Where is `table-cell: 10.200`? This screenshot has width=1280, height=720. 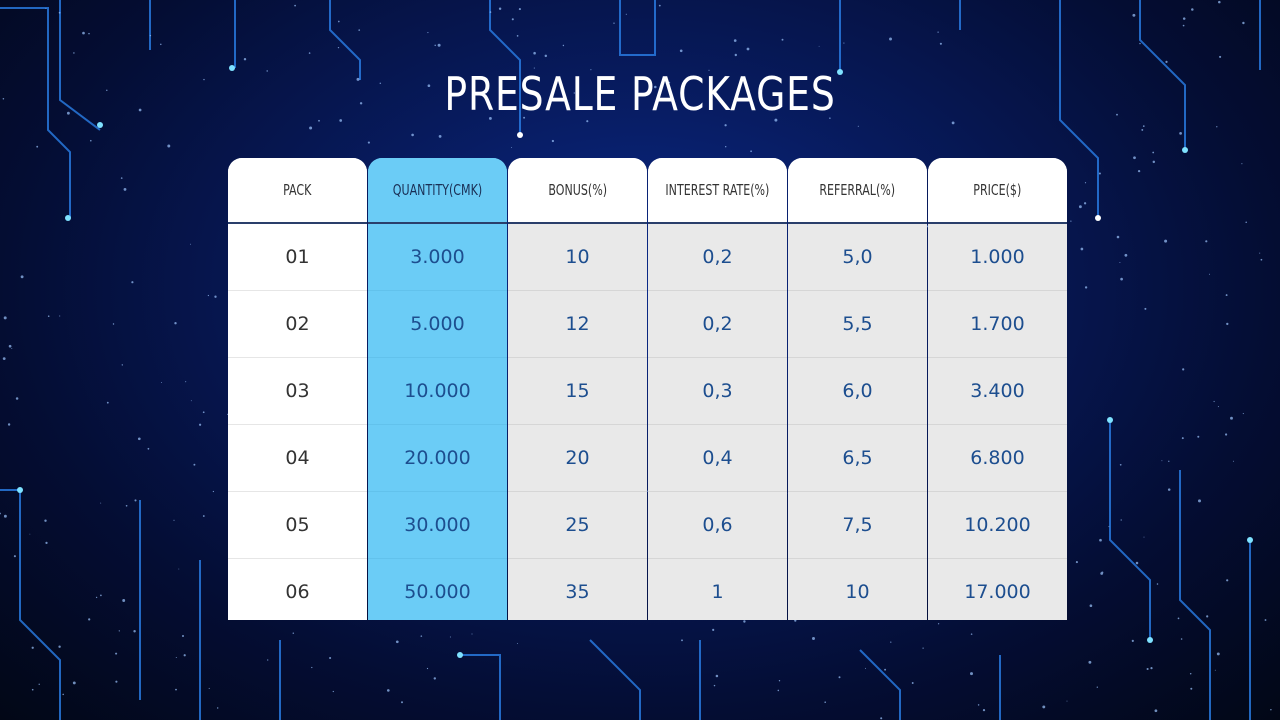 table-cell: 10.200 is located at coordinates (997, 525).